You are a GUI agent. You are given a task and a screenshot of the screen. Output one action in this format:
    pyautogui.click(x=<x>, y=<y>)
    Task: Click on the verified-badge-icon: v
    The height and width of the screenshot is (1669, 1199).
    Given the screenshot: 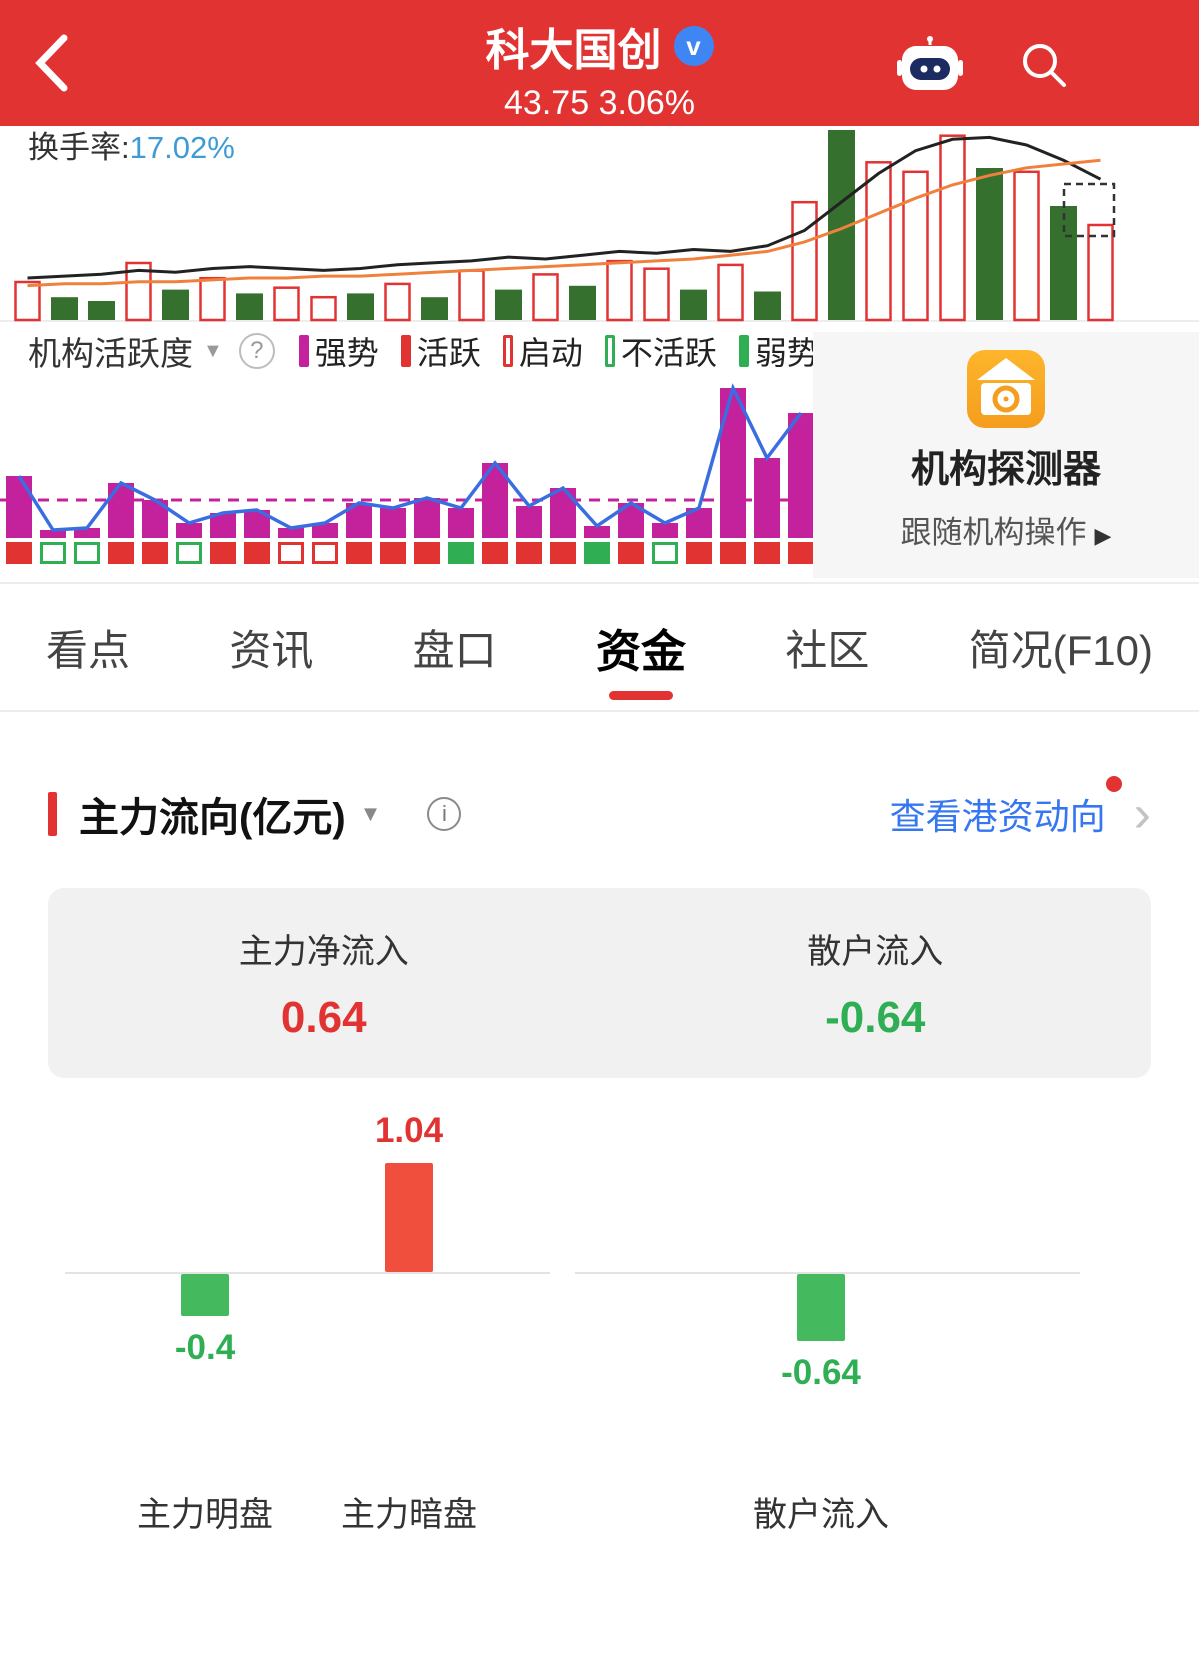 What is the action you would take?
    pyautogui.click(x=693, y=46)
    